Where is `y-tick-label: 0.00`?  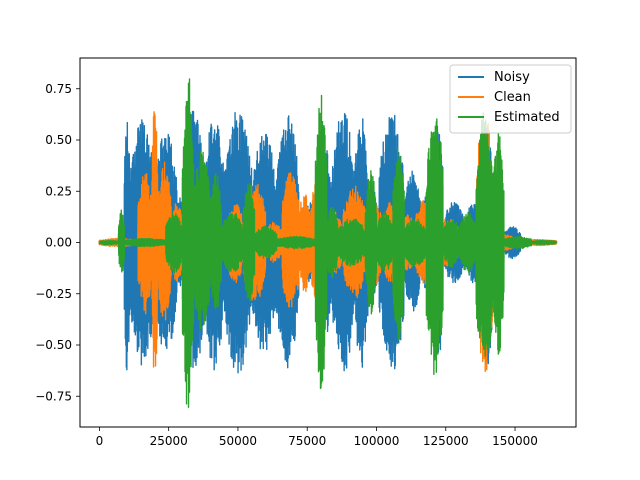 y-tick-label: 0.00 is located at coordinates (58, 243).